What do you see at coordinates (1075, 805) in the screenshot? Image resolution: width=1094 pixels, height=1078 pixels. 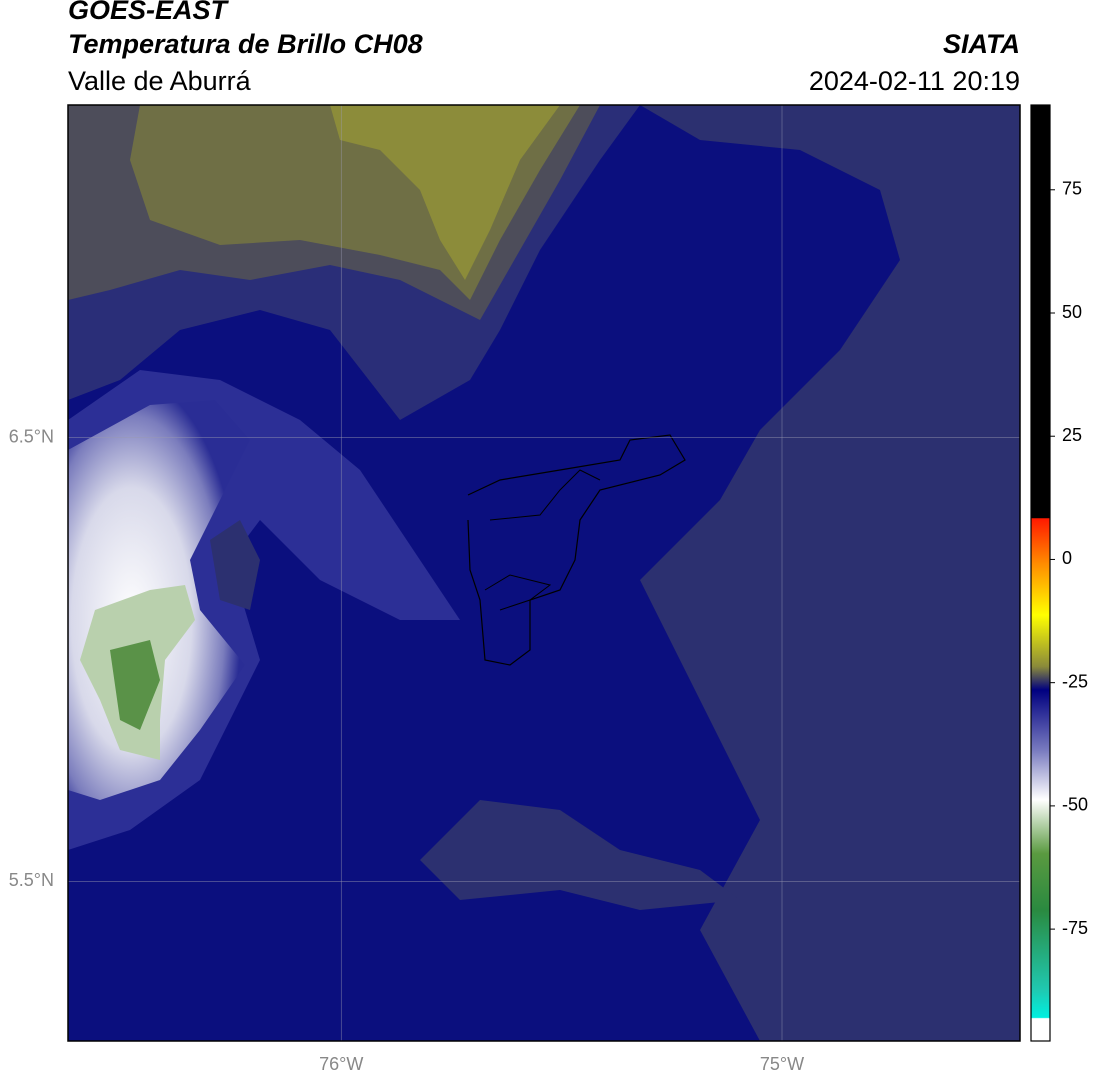 I see `colorbar-tick-label: -50` at bounding box center [1075, 805].